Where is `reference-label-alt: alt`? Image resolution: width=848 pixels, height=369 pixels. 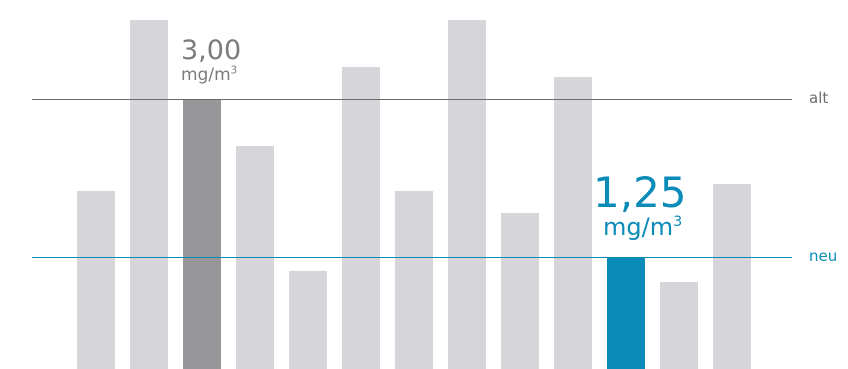 reference-label-alt: alt is located at coordinates (819, 98).